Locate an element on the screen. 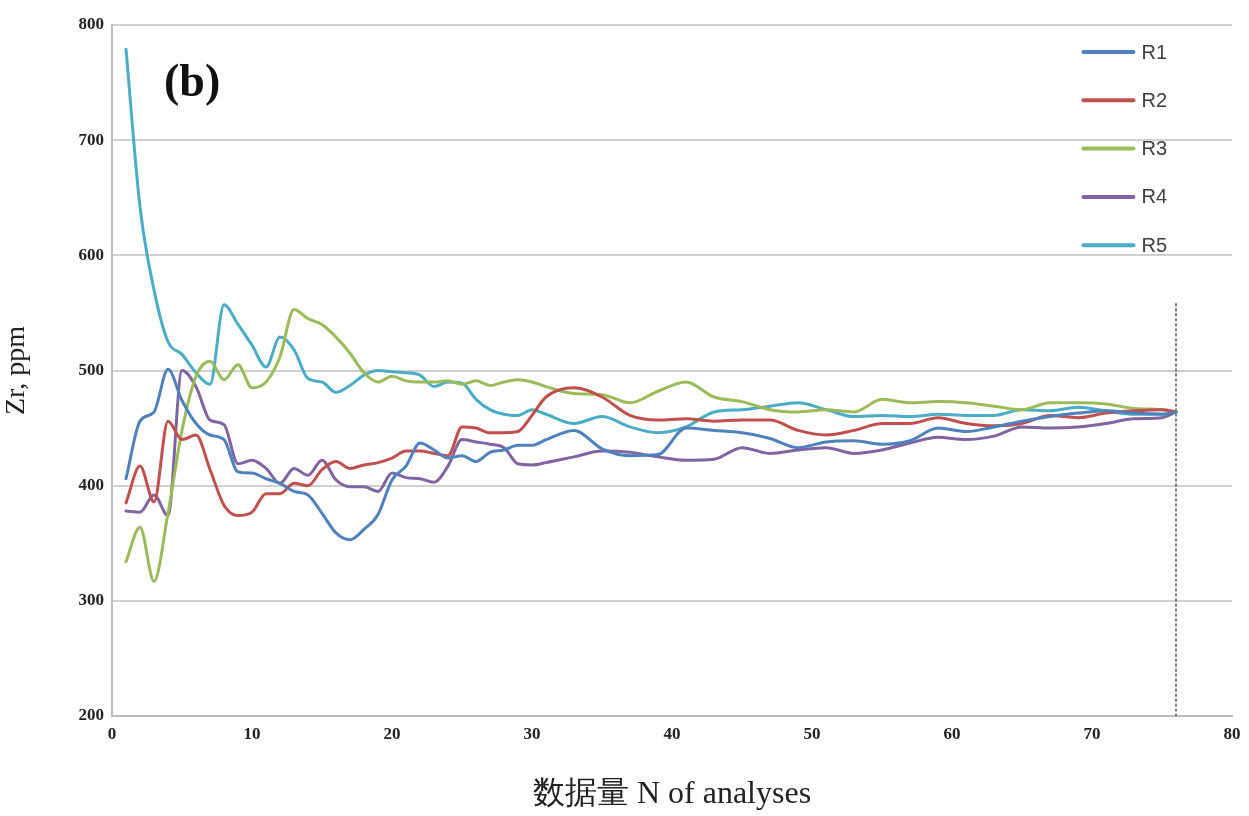 This screenshot has height=816, width=1249. y-tick-label: 400 is located at coordinates (91, 485).